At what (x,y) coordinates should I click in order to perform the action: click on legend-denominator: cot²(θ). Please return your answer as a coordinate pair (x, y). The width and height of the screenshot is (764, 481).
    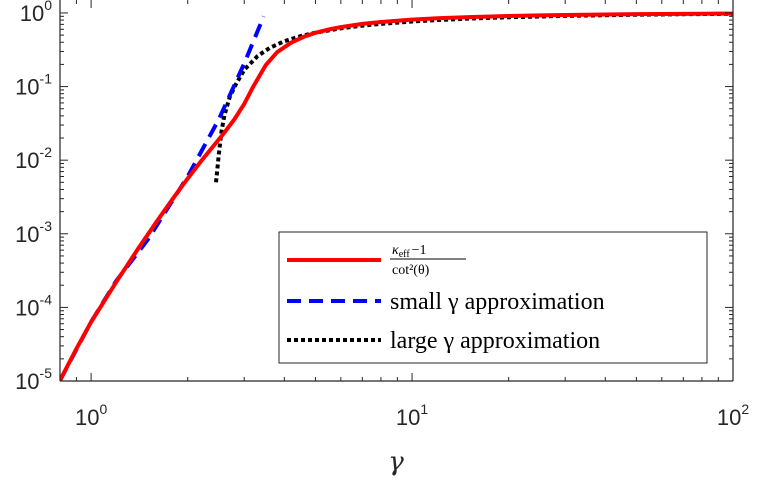
    Looking at the image, I should click on (411, 270).